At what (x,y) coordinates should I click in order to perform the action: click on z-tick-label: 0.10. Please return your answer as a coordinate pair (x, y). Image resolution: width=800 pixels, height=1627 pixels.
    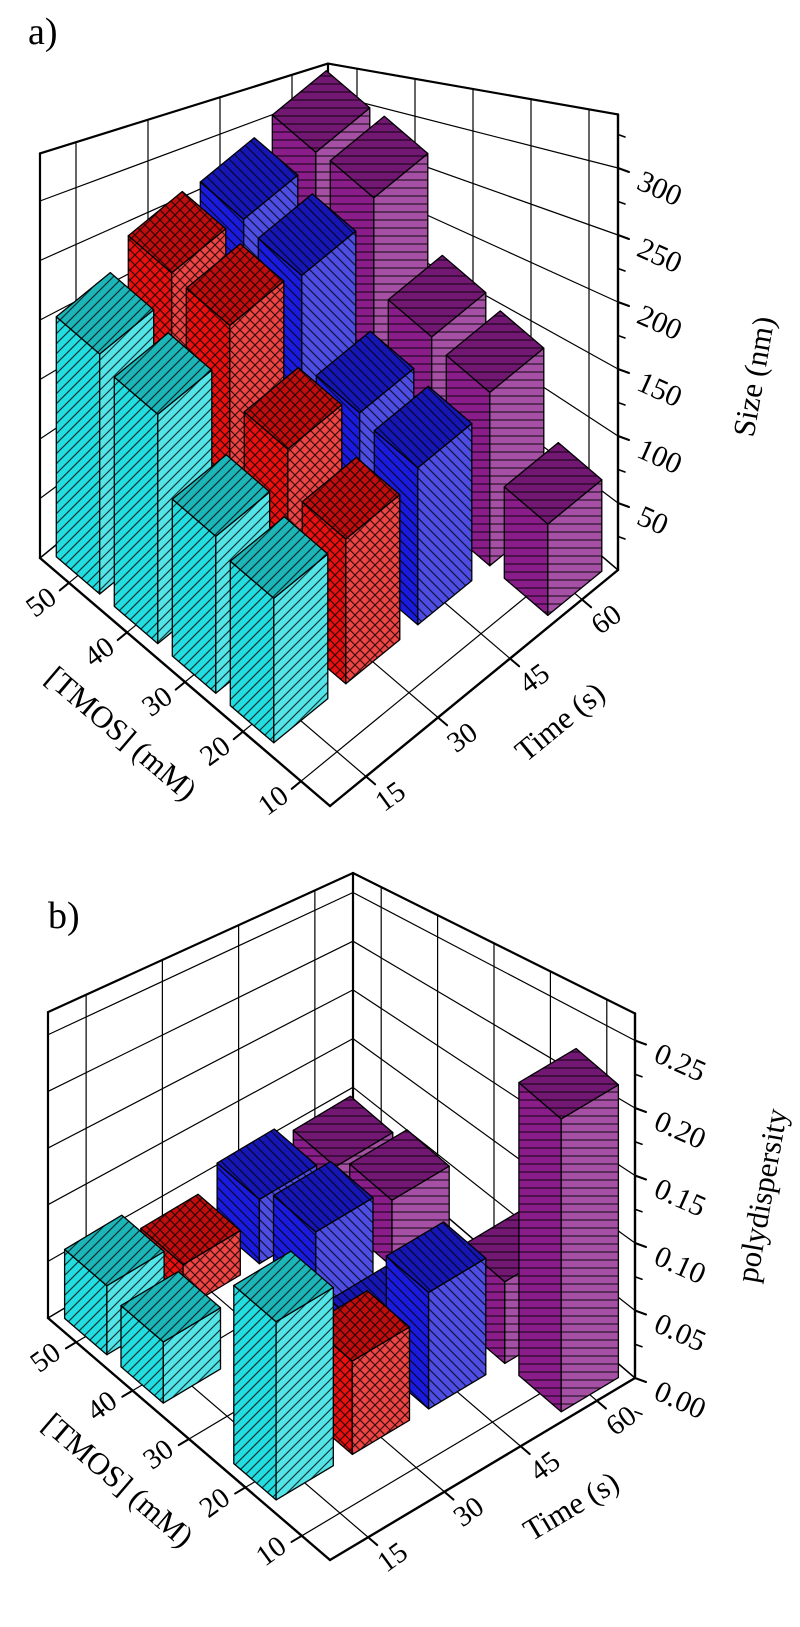
    Looking at the image, I should click on (679, 1266).